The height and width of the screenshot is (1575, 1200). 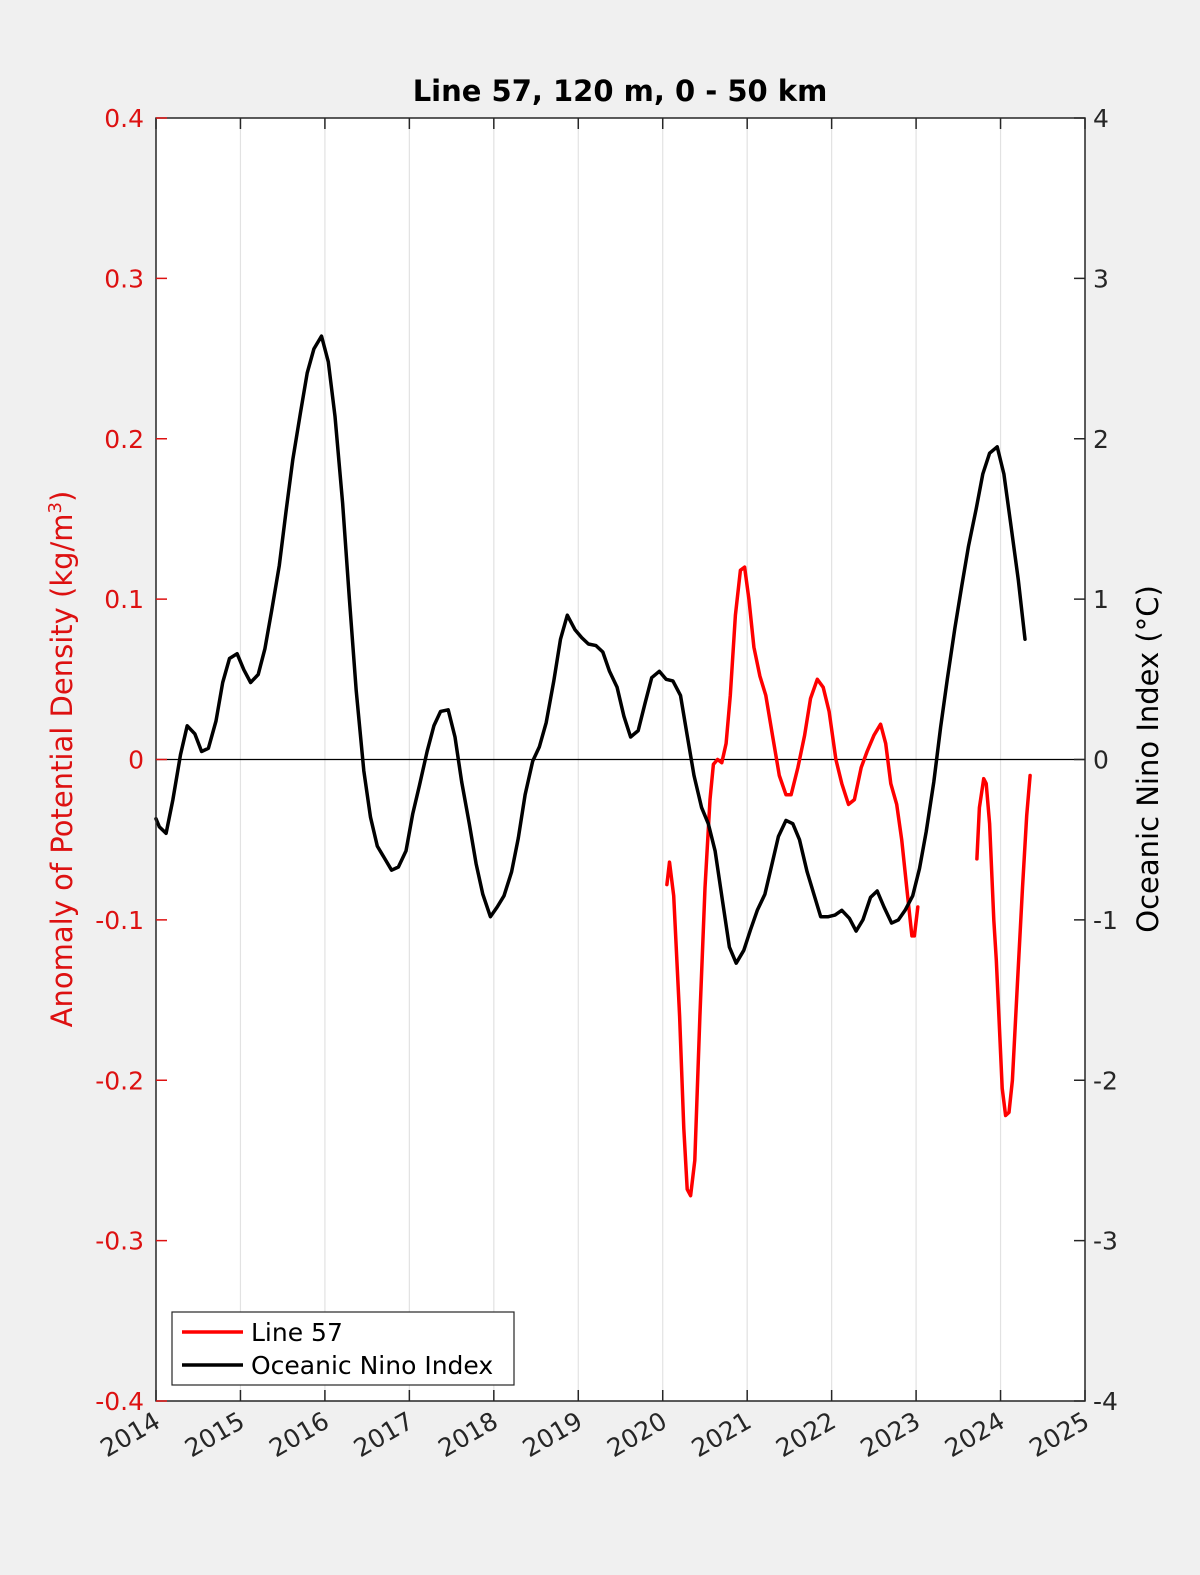 I want to click on y-right-tick-label: -1, so click(x=1105, y=920).